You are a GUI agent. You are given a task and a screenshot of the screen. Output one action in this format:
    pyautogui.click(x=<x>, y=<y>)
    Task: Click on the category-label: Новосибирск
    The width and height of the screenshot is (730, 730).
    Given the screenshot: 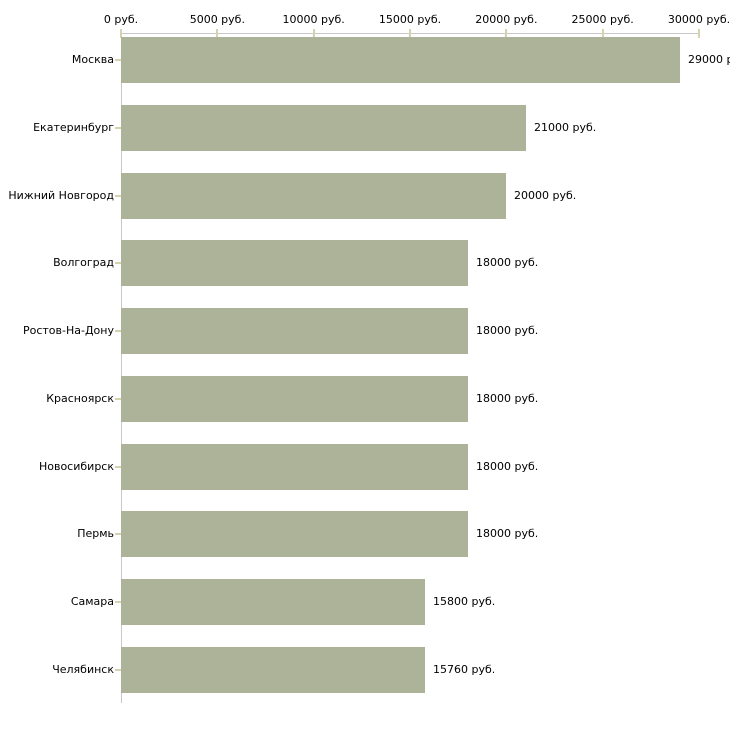 What is the action you would take?
    pyautogui.click(x=76, y=466)
    